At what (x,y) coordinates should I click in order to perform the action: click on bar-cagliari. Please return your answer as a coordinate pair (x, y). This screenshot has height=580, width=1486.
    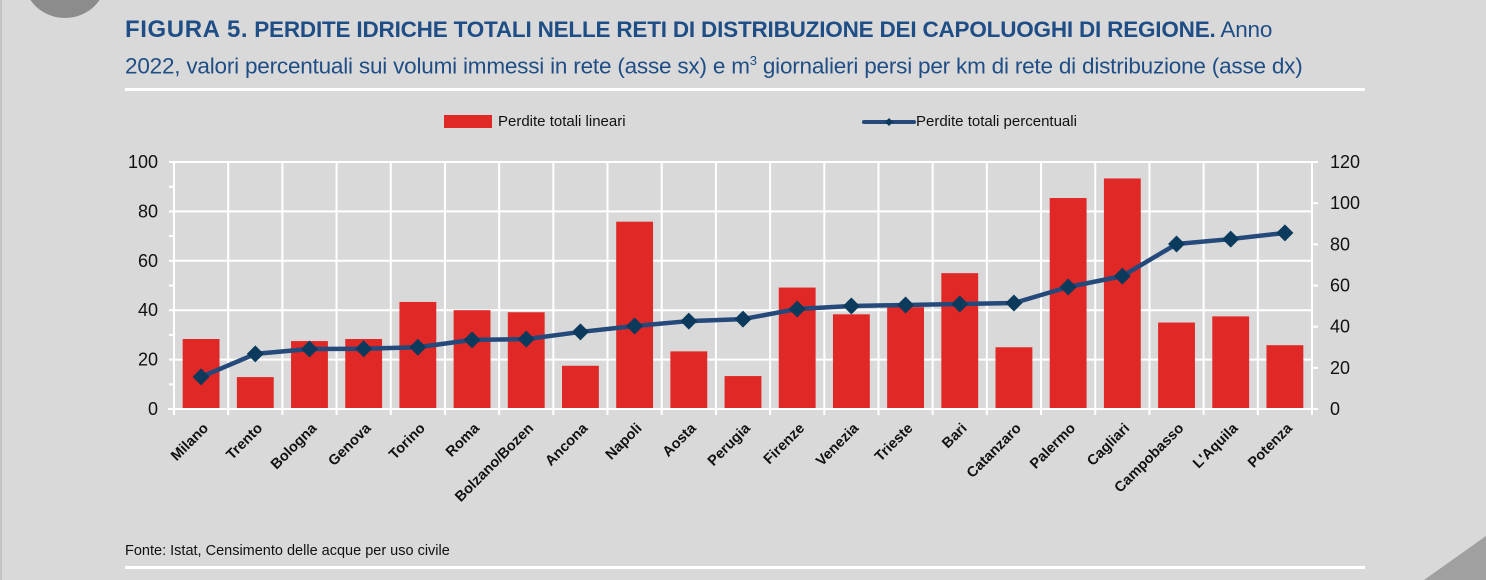
    Looking at the image, I should click on (1122, 293).